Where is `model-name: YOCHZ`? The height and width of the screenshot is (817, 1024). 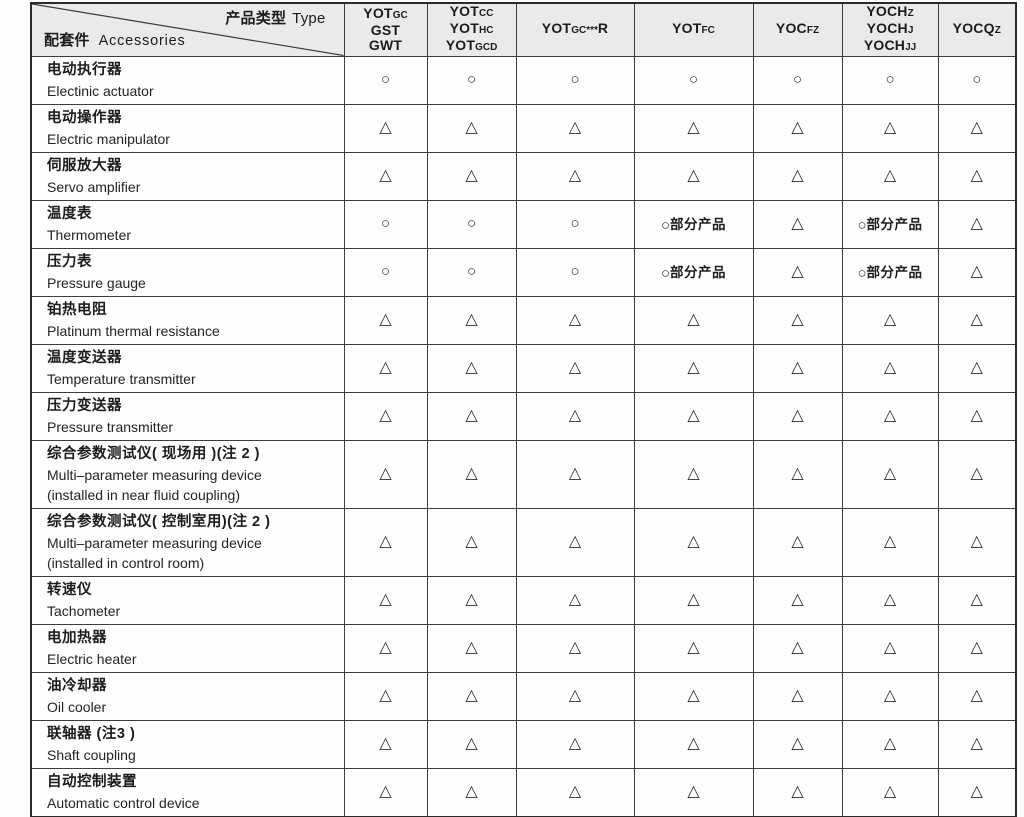
model-name: YOCHZ is located at coordinates (890, 11).